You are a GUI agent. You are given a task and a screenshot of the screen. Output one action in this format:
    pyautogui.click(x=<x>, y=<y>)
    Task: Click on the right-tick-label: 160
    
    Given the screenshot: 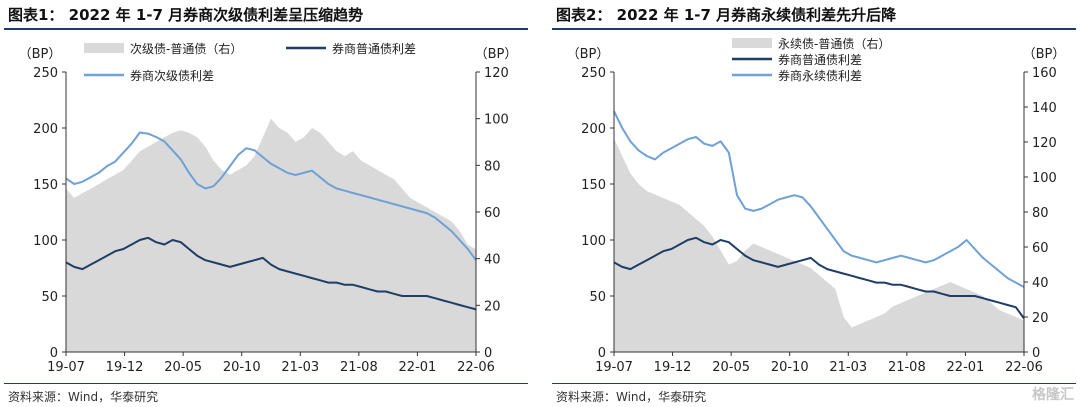 What is the action you would take?
    pyautogui.click(x=1044, y=73)
    